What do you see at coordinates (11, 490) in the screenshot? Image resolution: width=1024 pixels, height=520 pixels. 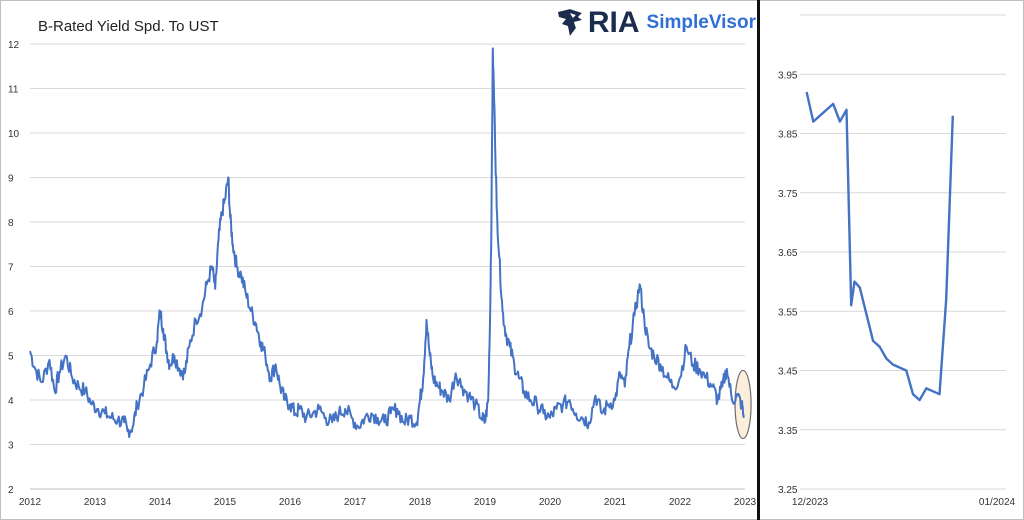 I see `main-y-tick-label: 2` at bounding box center [11, 490].